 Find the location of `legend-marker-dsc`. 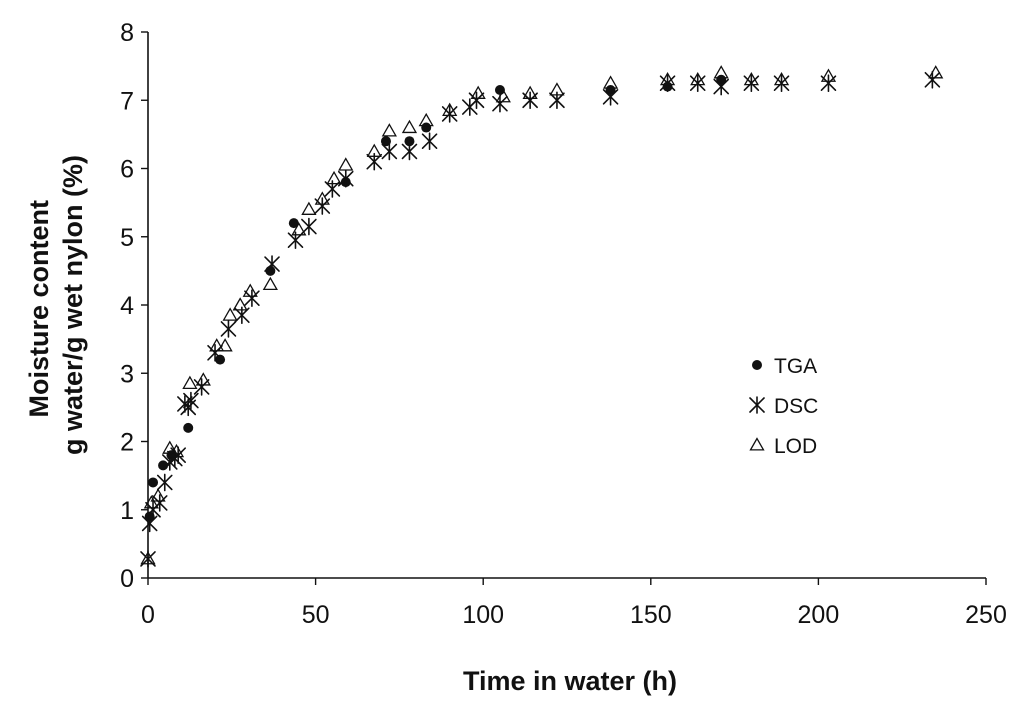

legend-marker-dsc is located at coordinates (757, 405).